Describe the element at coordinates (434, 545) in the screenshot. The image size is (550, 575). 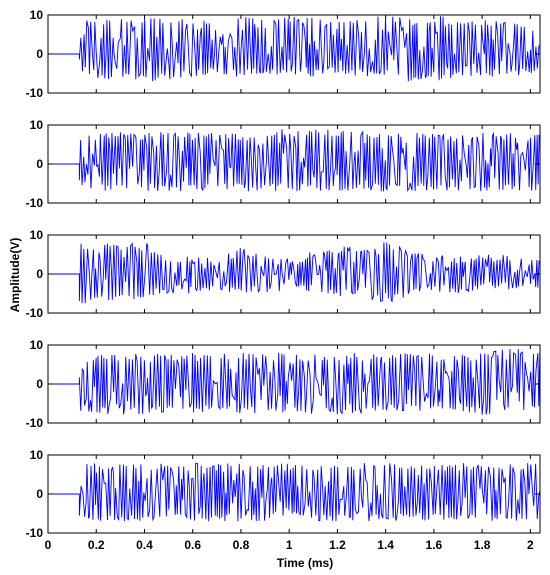
I see `x-tick-label: 1.6` at that location.